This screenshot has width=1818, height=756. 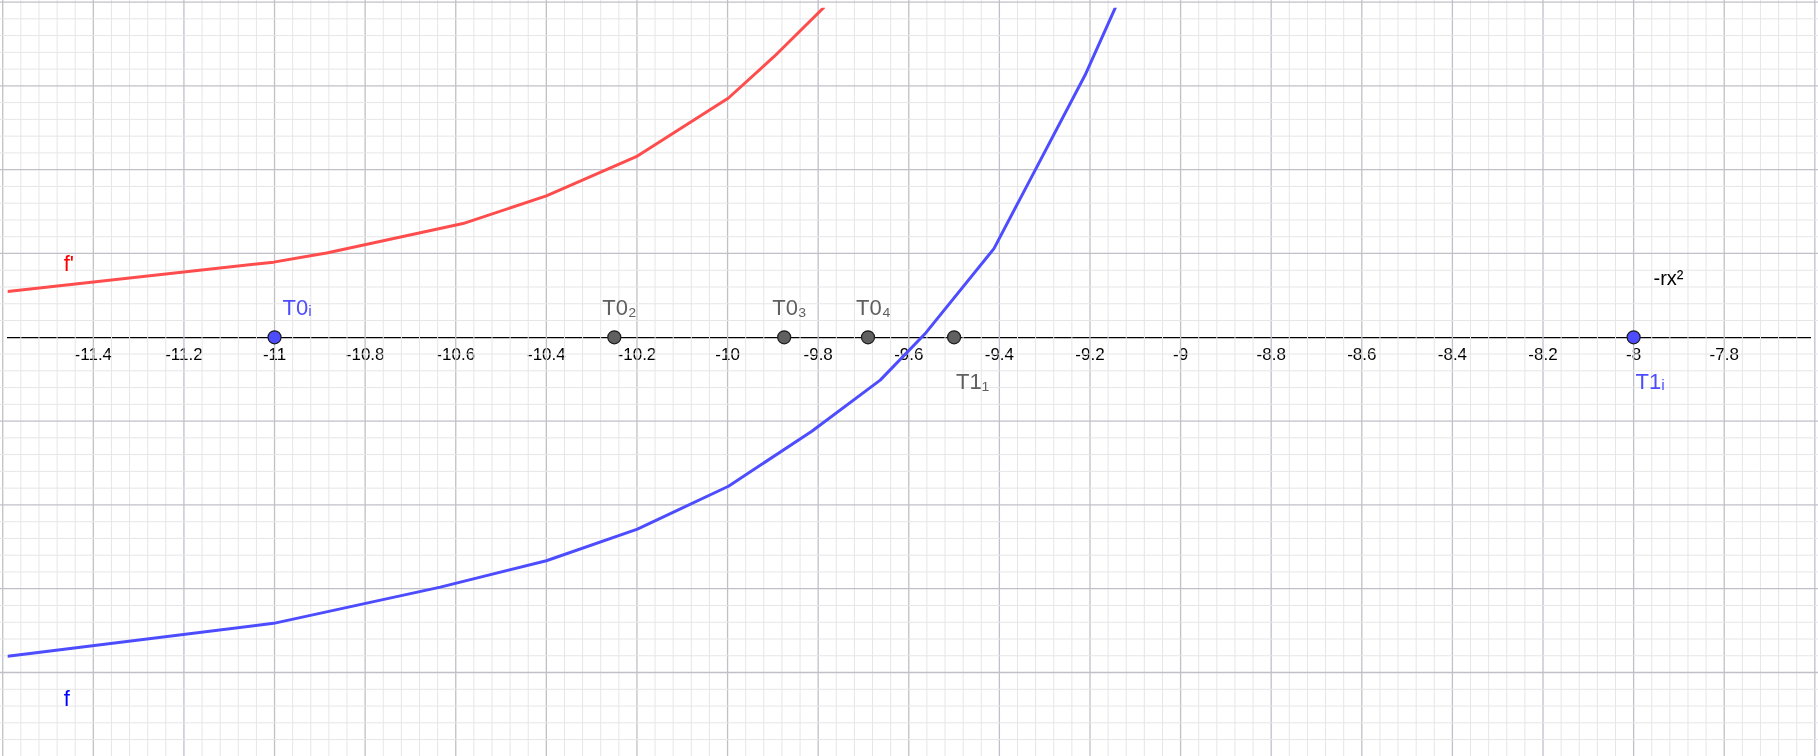 I want to click on x-tick-label: -9.8, so click(x=818, y=355).